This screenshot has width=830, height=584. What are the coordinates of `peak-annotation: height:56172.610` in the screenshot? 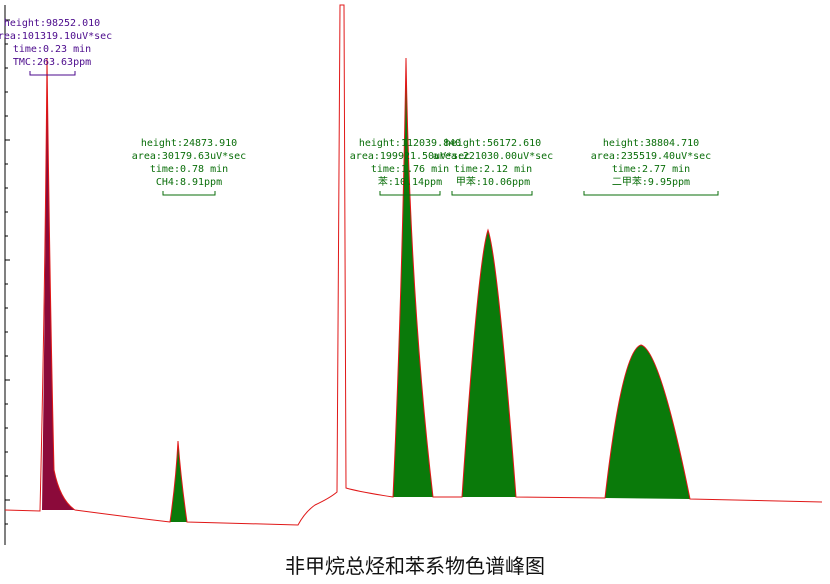 It's located at (493, 143).